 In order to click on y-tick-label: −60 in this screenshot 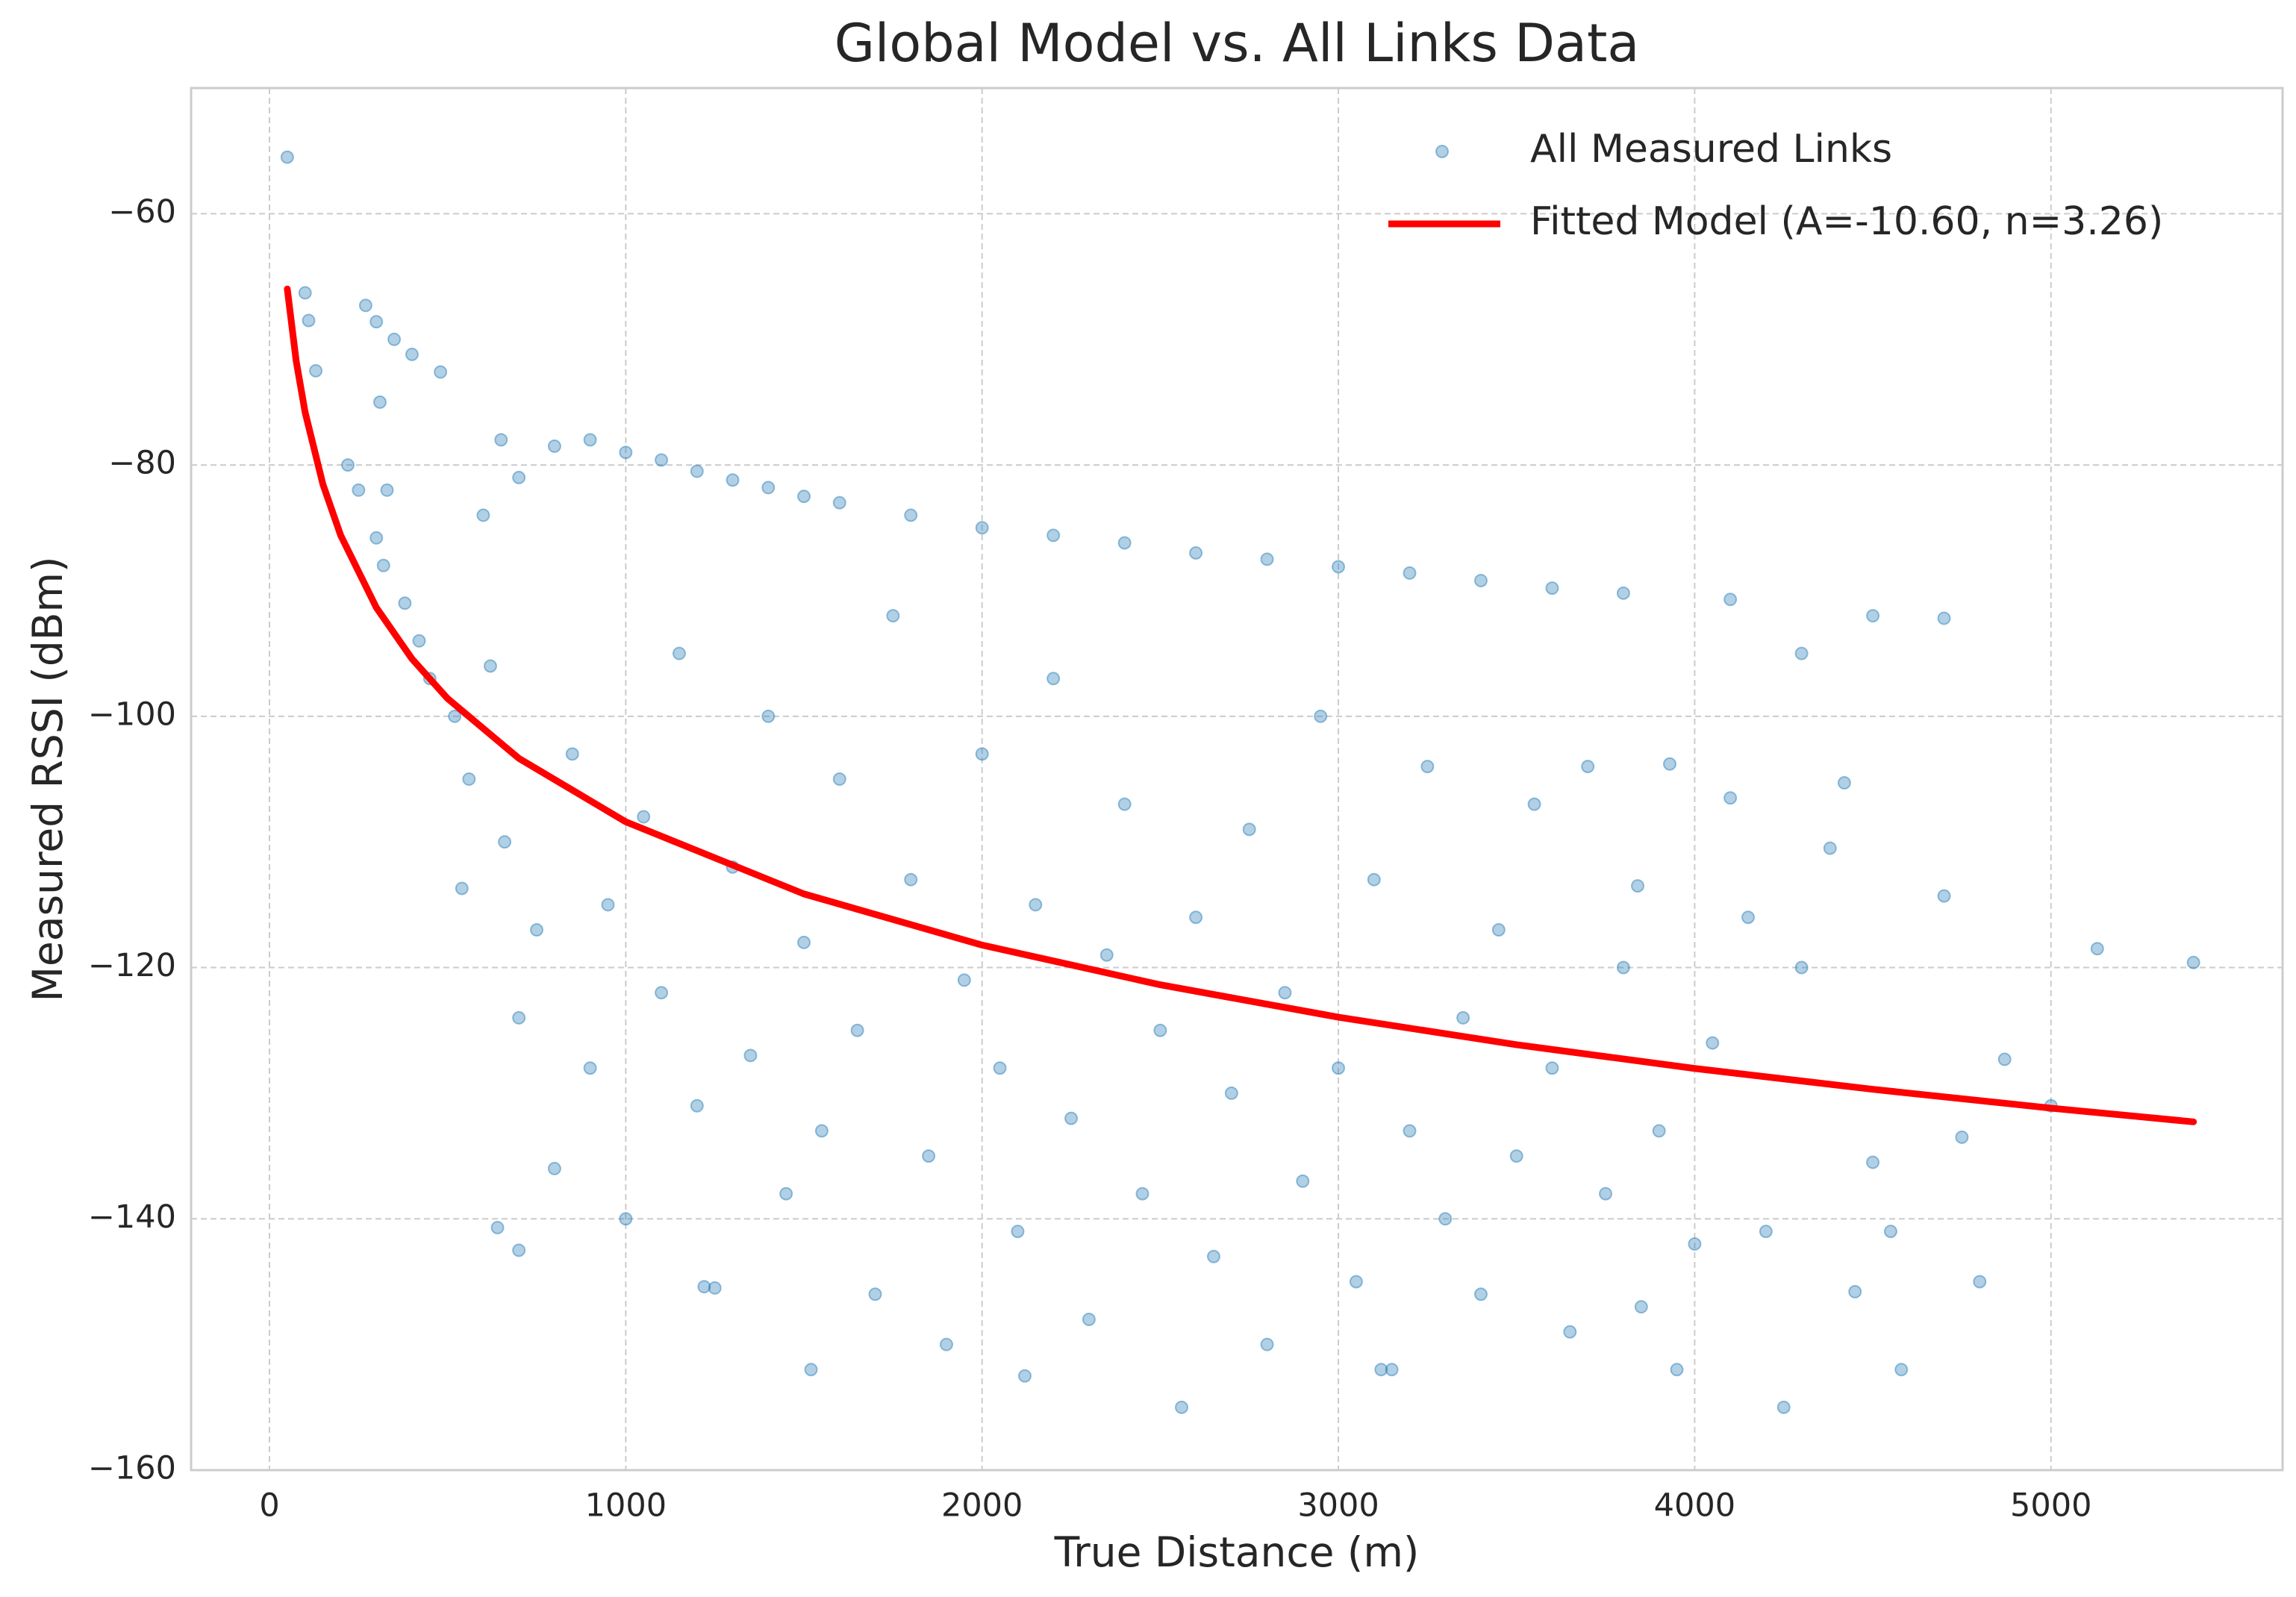, I will do `click(142, 212)`.